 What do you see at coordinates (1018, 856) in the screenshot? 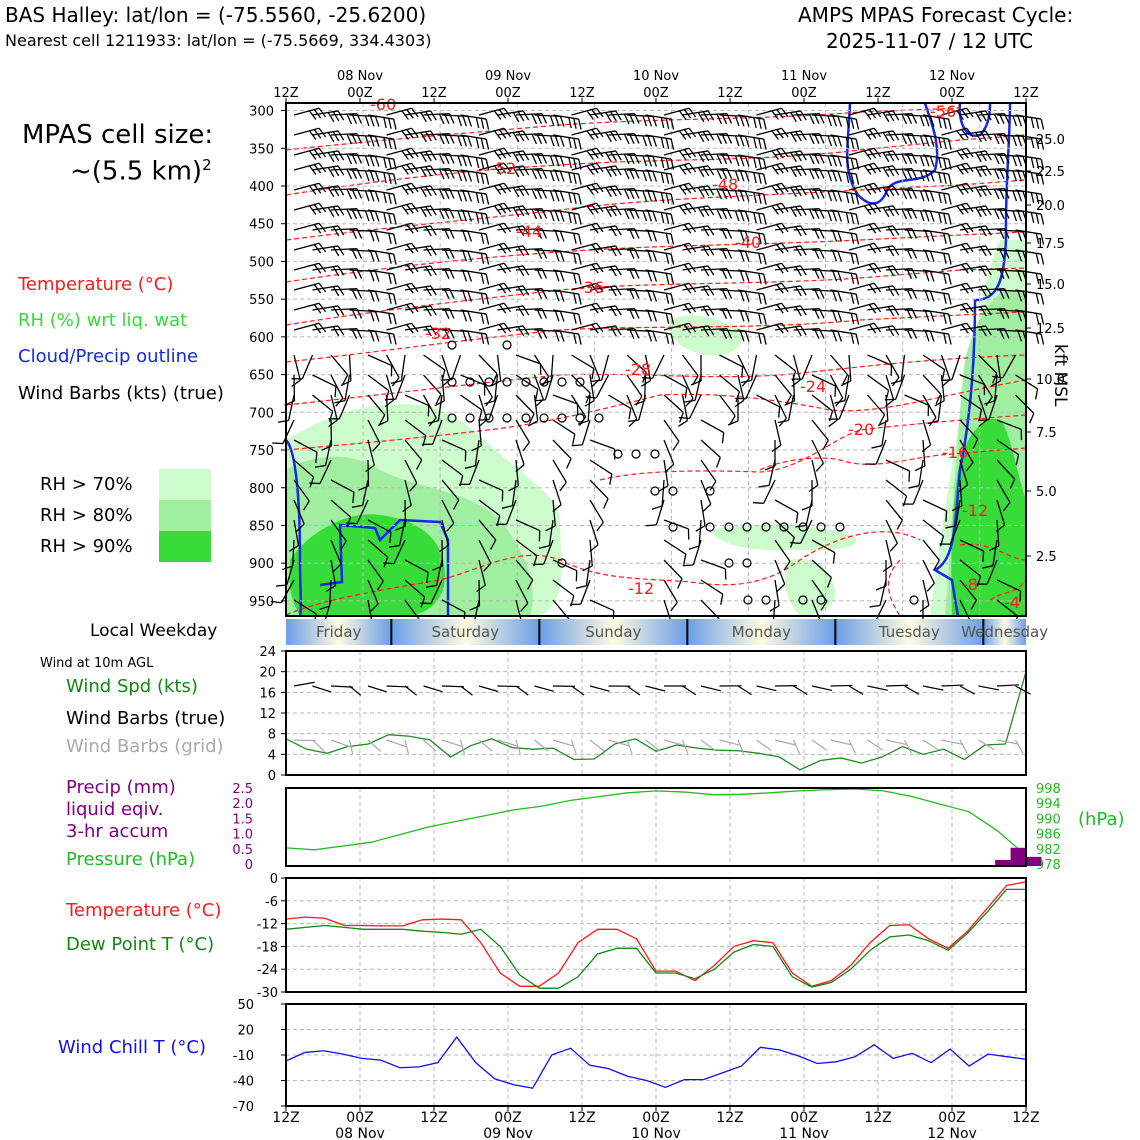
I see `precip-bar` at bounding box center [1018, 856].